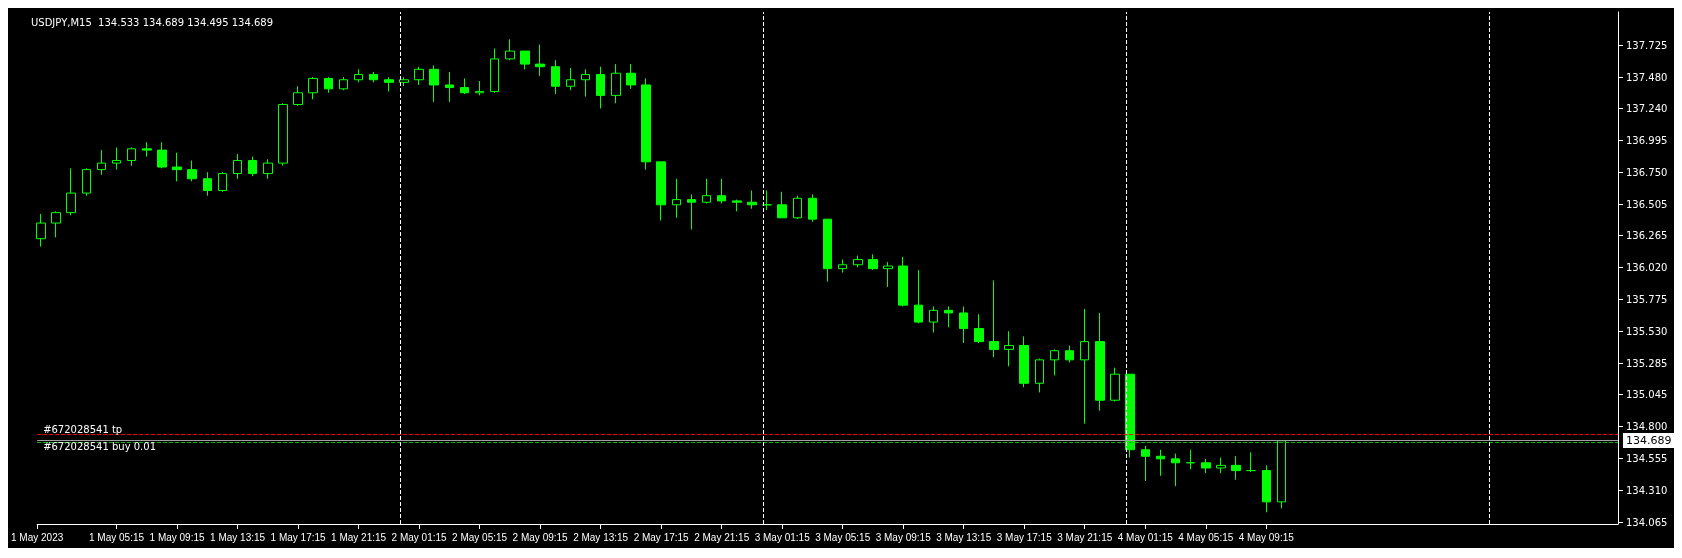  I want to click on y-tick-label: 136.750, so click(1647, 172).